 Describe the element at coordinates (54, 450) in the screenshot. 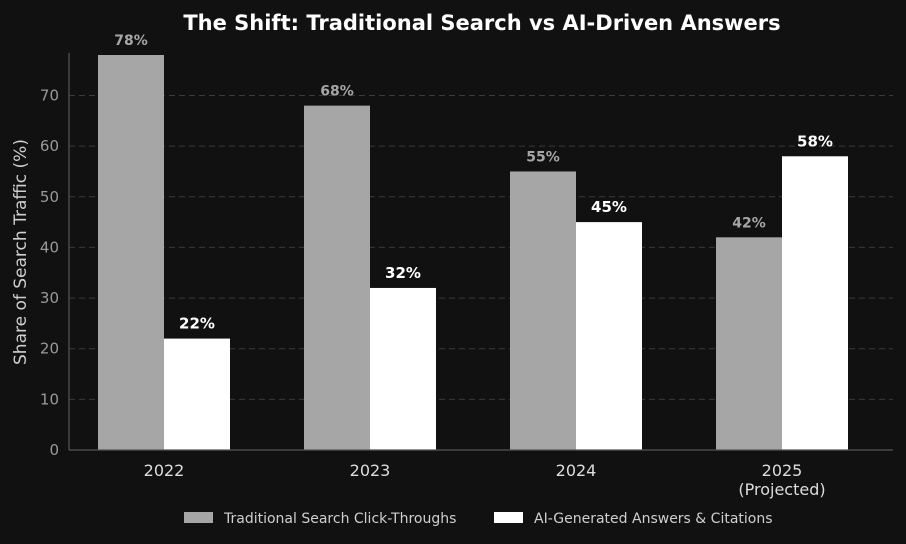

I see `y-tick-label: 0` at that location.